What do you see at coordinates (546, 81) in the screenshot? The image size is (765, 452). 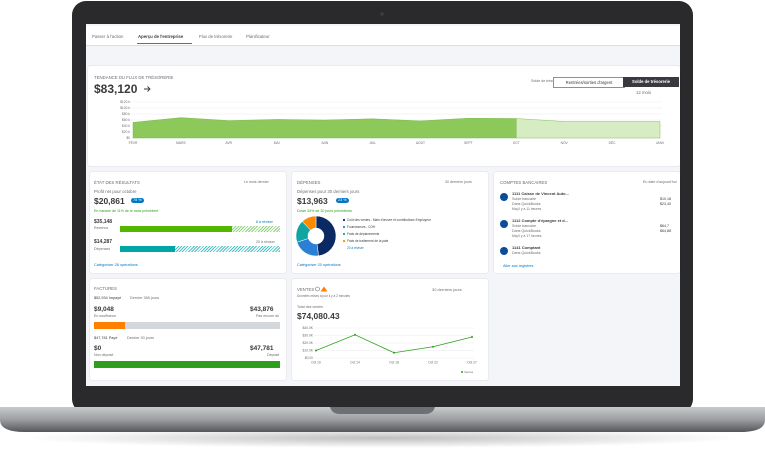 I see `toggle-label: Solde de trésorerie` at bounding box center [546, 81].